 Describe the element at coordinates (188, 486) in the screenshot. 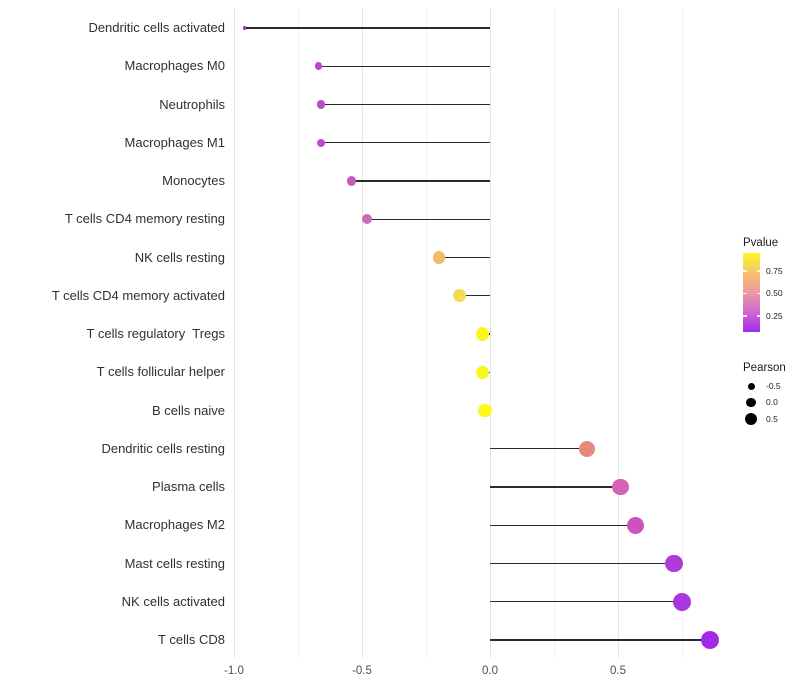

I see `category-label: Plasma cells` at that location.